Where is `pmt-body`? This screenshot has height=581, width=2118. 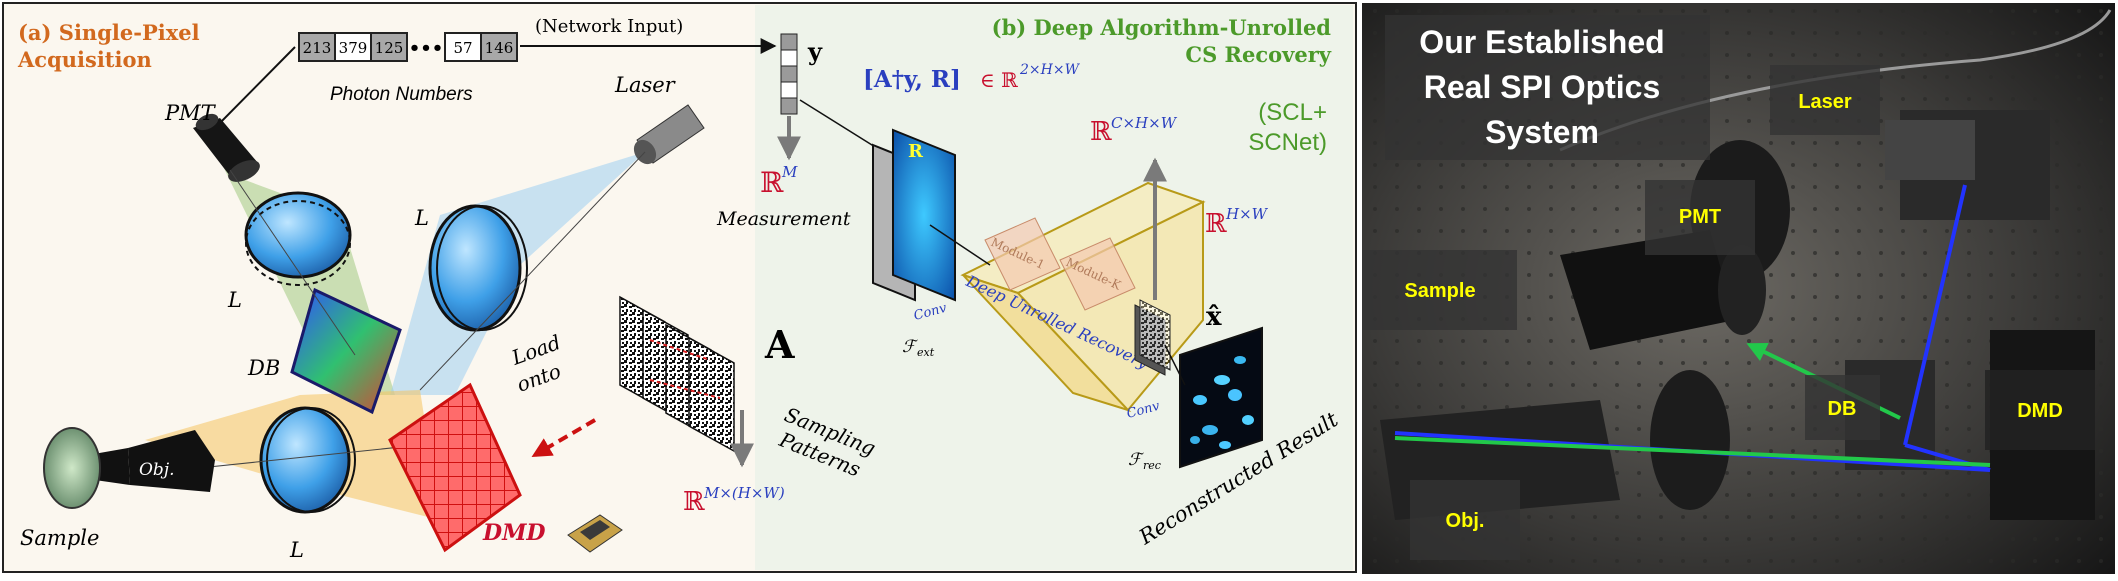 pmt-body is located at coordinates (225, 147).